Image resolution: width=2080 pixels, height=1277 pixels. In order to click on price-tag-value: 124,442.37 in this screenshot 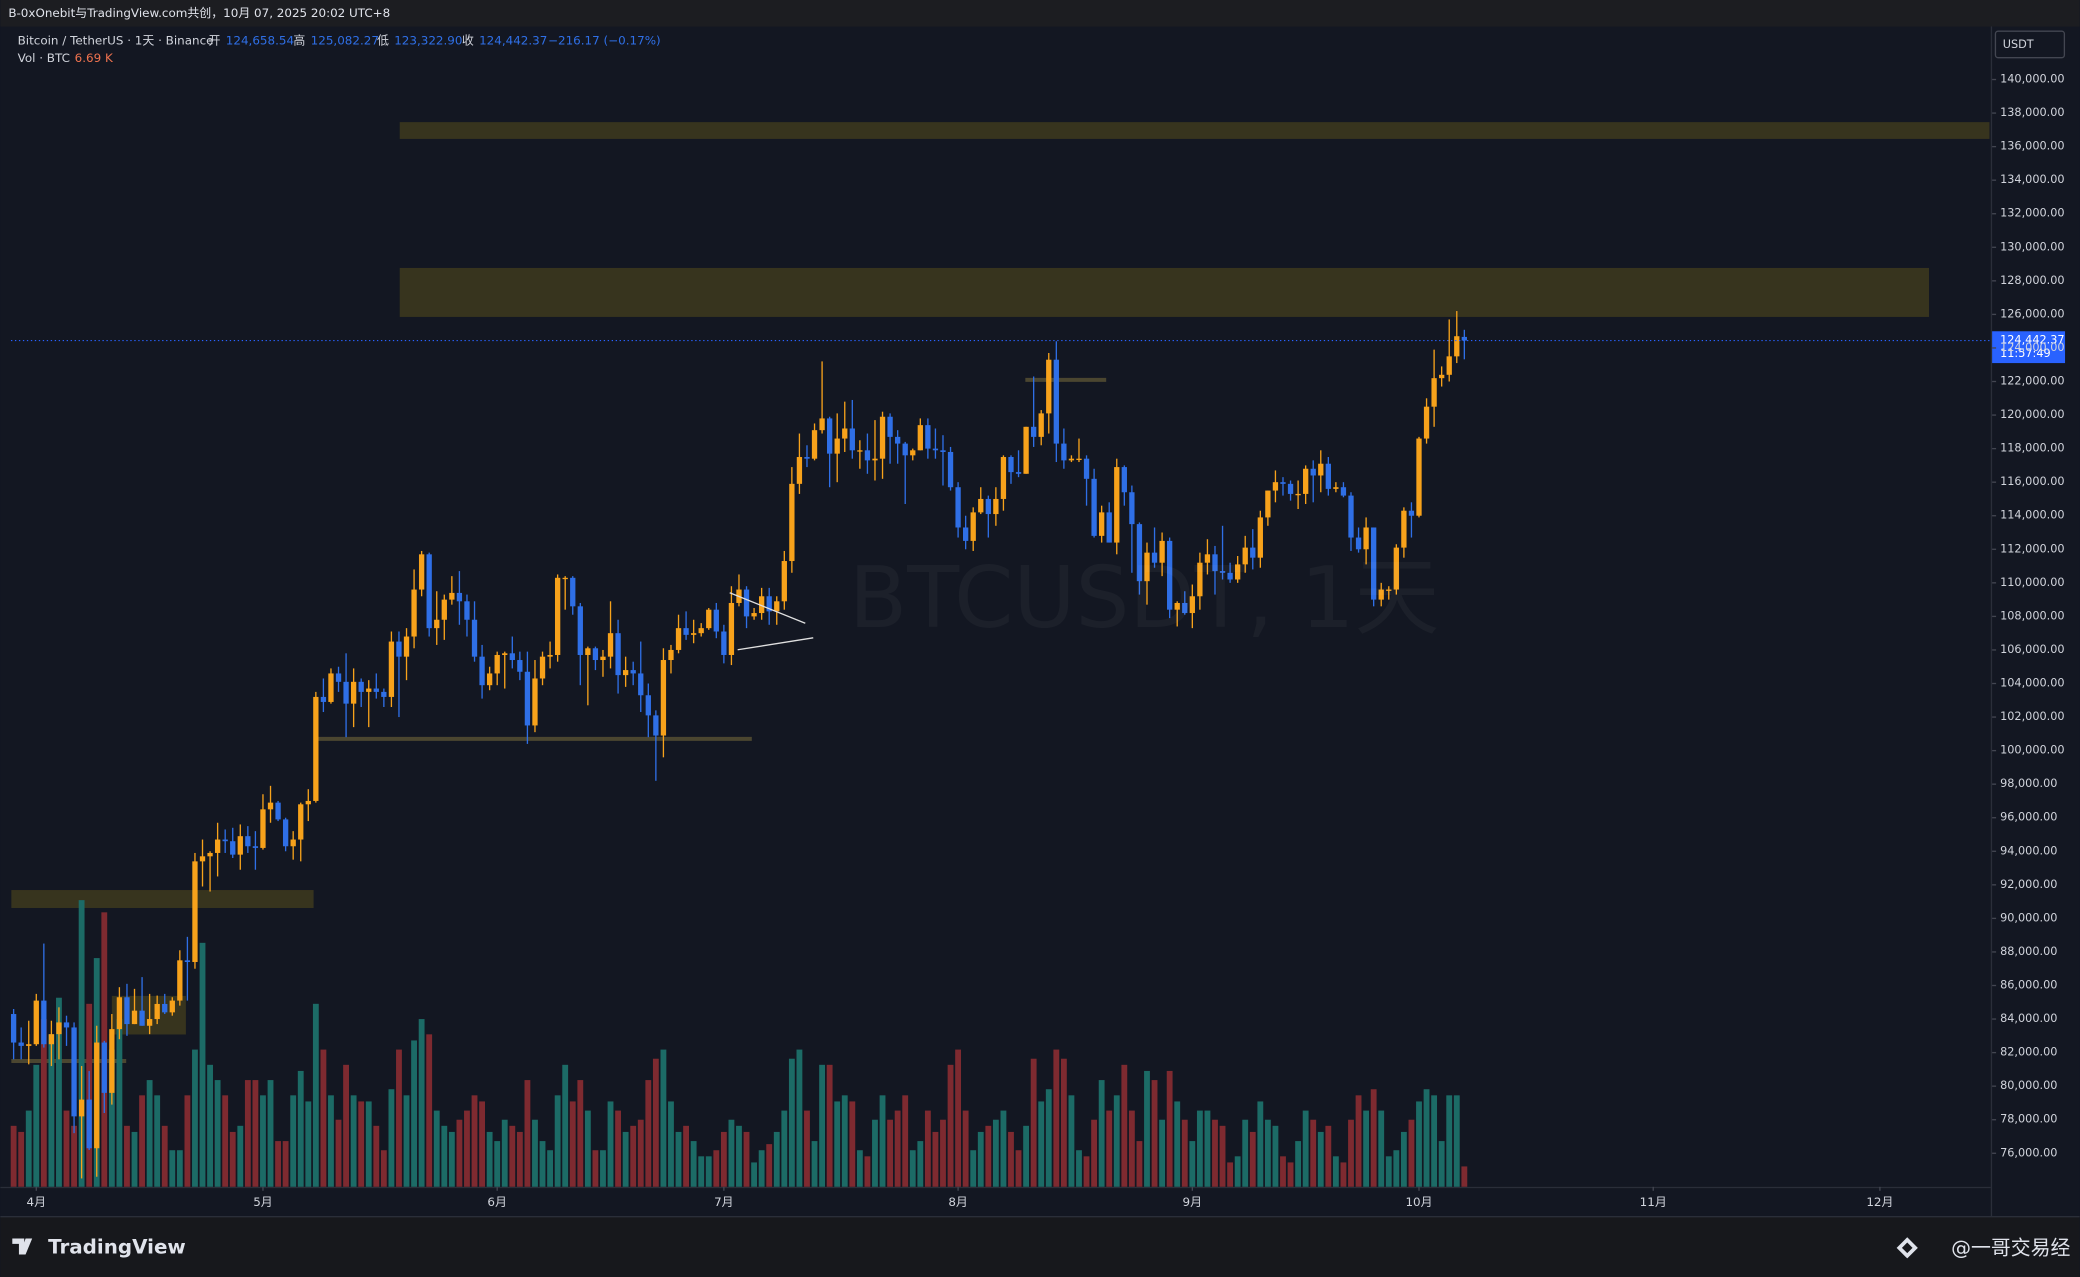, I will do `click(2032, 340)`.